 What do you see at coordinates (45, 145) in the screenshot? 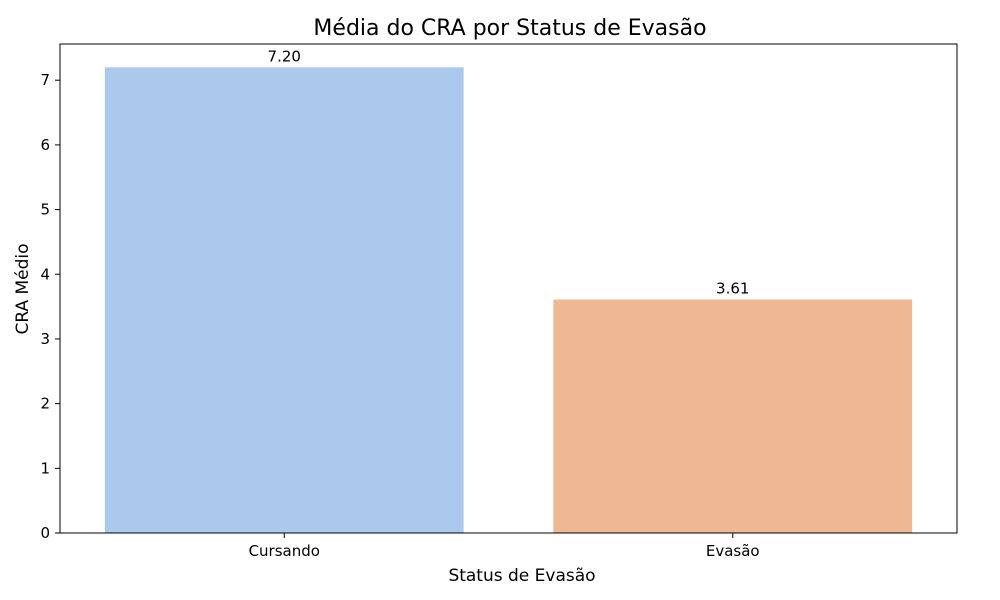
I see `y-tick-label: 6` at bounding box center [45, 145].